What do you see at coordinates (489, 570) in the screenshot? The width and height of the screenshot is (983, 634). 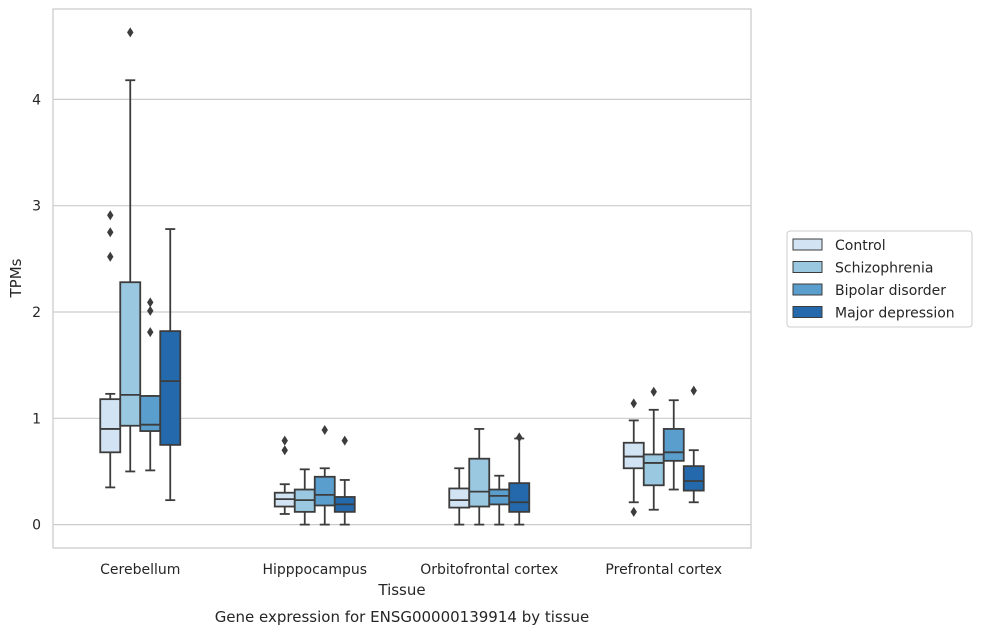 I see `x-tick-label-3: Orbitofrontal cortex` at bounding box center [489, 570].